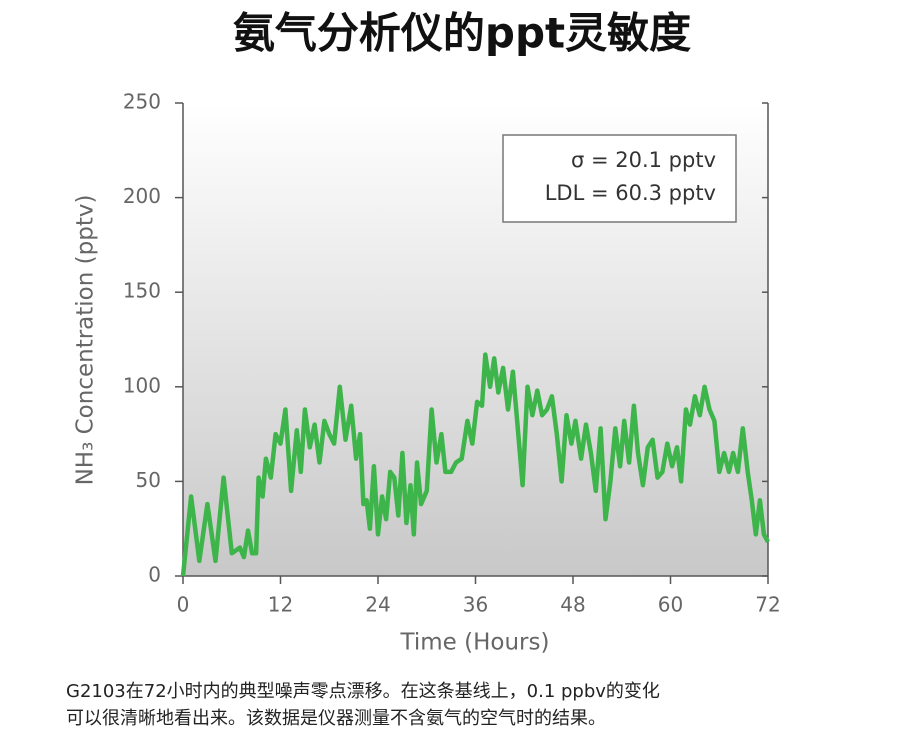 The height and width of the screenshot is (748, 900). Describe the element at coordinates (643, 160) in the screenshot. I see `annotation: σ = 20.1 pptv` at that location.